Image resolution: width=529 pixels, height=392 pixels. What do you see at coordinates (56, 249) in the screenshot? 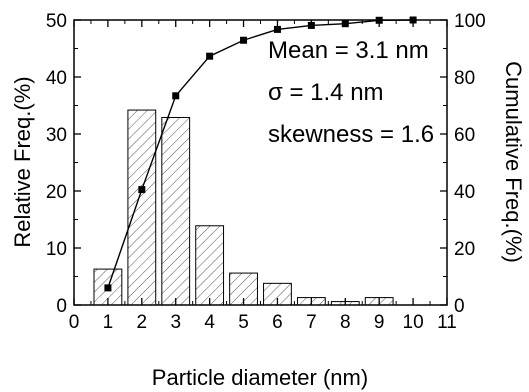
I see `left-y-tick-label: 10` at bounding box center [56, 249].